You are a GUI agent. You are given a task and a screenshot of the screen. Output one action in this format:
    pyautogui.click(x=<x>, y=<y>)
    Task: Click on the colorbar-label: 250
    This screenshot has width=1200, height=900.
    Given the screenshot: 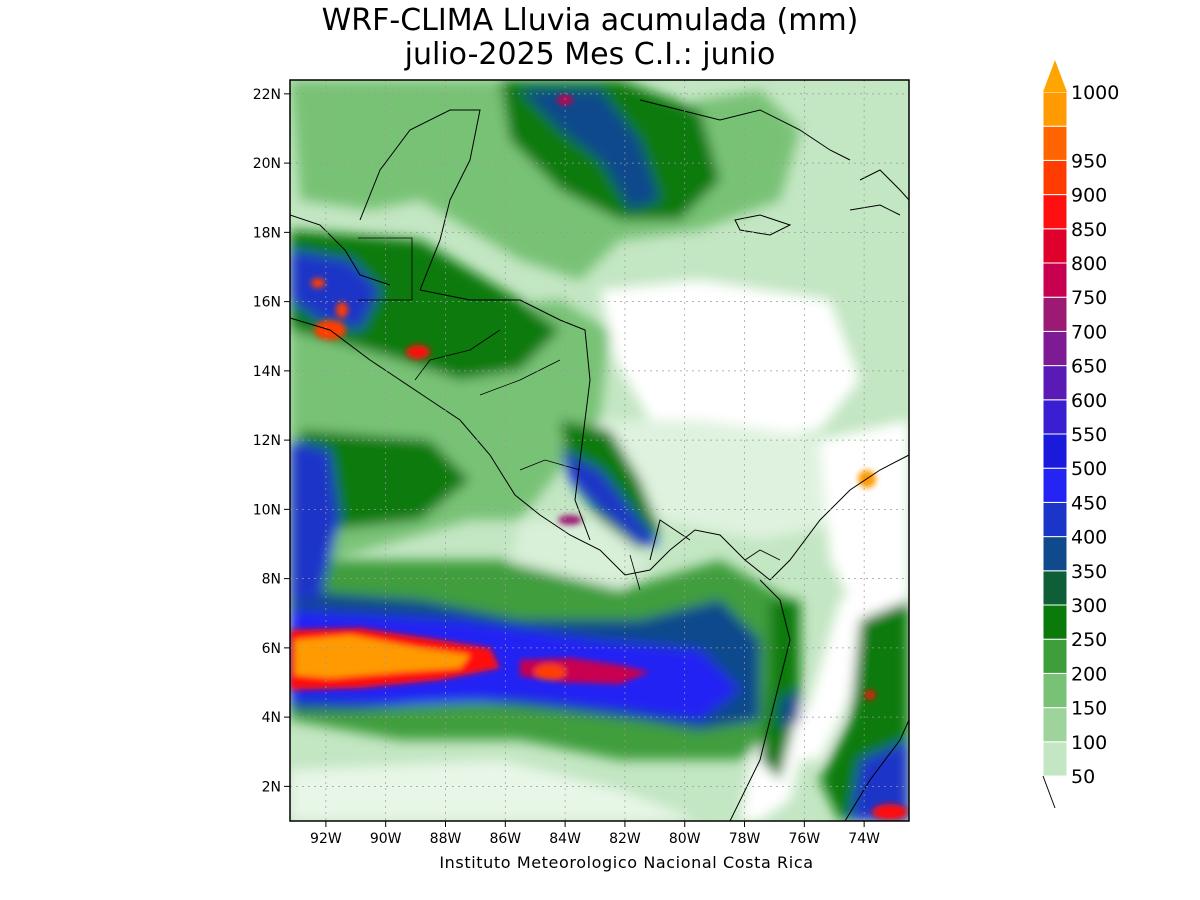 What is the action you would take?
    pyautogui.click(x=1089, y=640)
    